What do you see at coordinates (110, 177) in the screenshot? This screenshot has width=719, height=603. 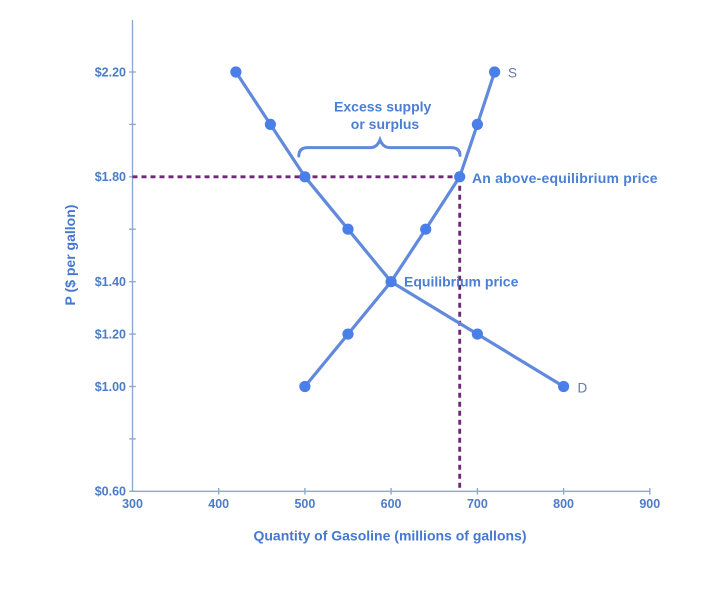 I see `svg-text: $1.80` at bounding box center [110, 177].